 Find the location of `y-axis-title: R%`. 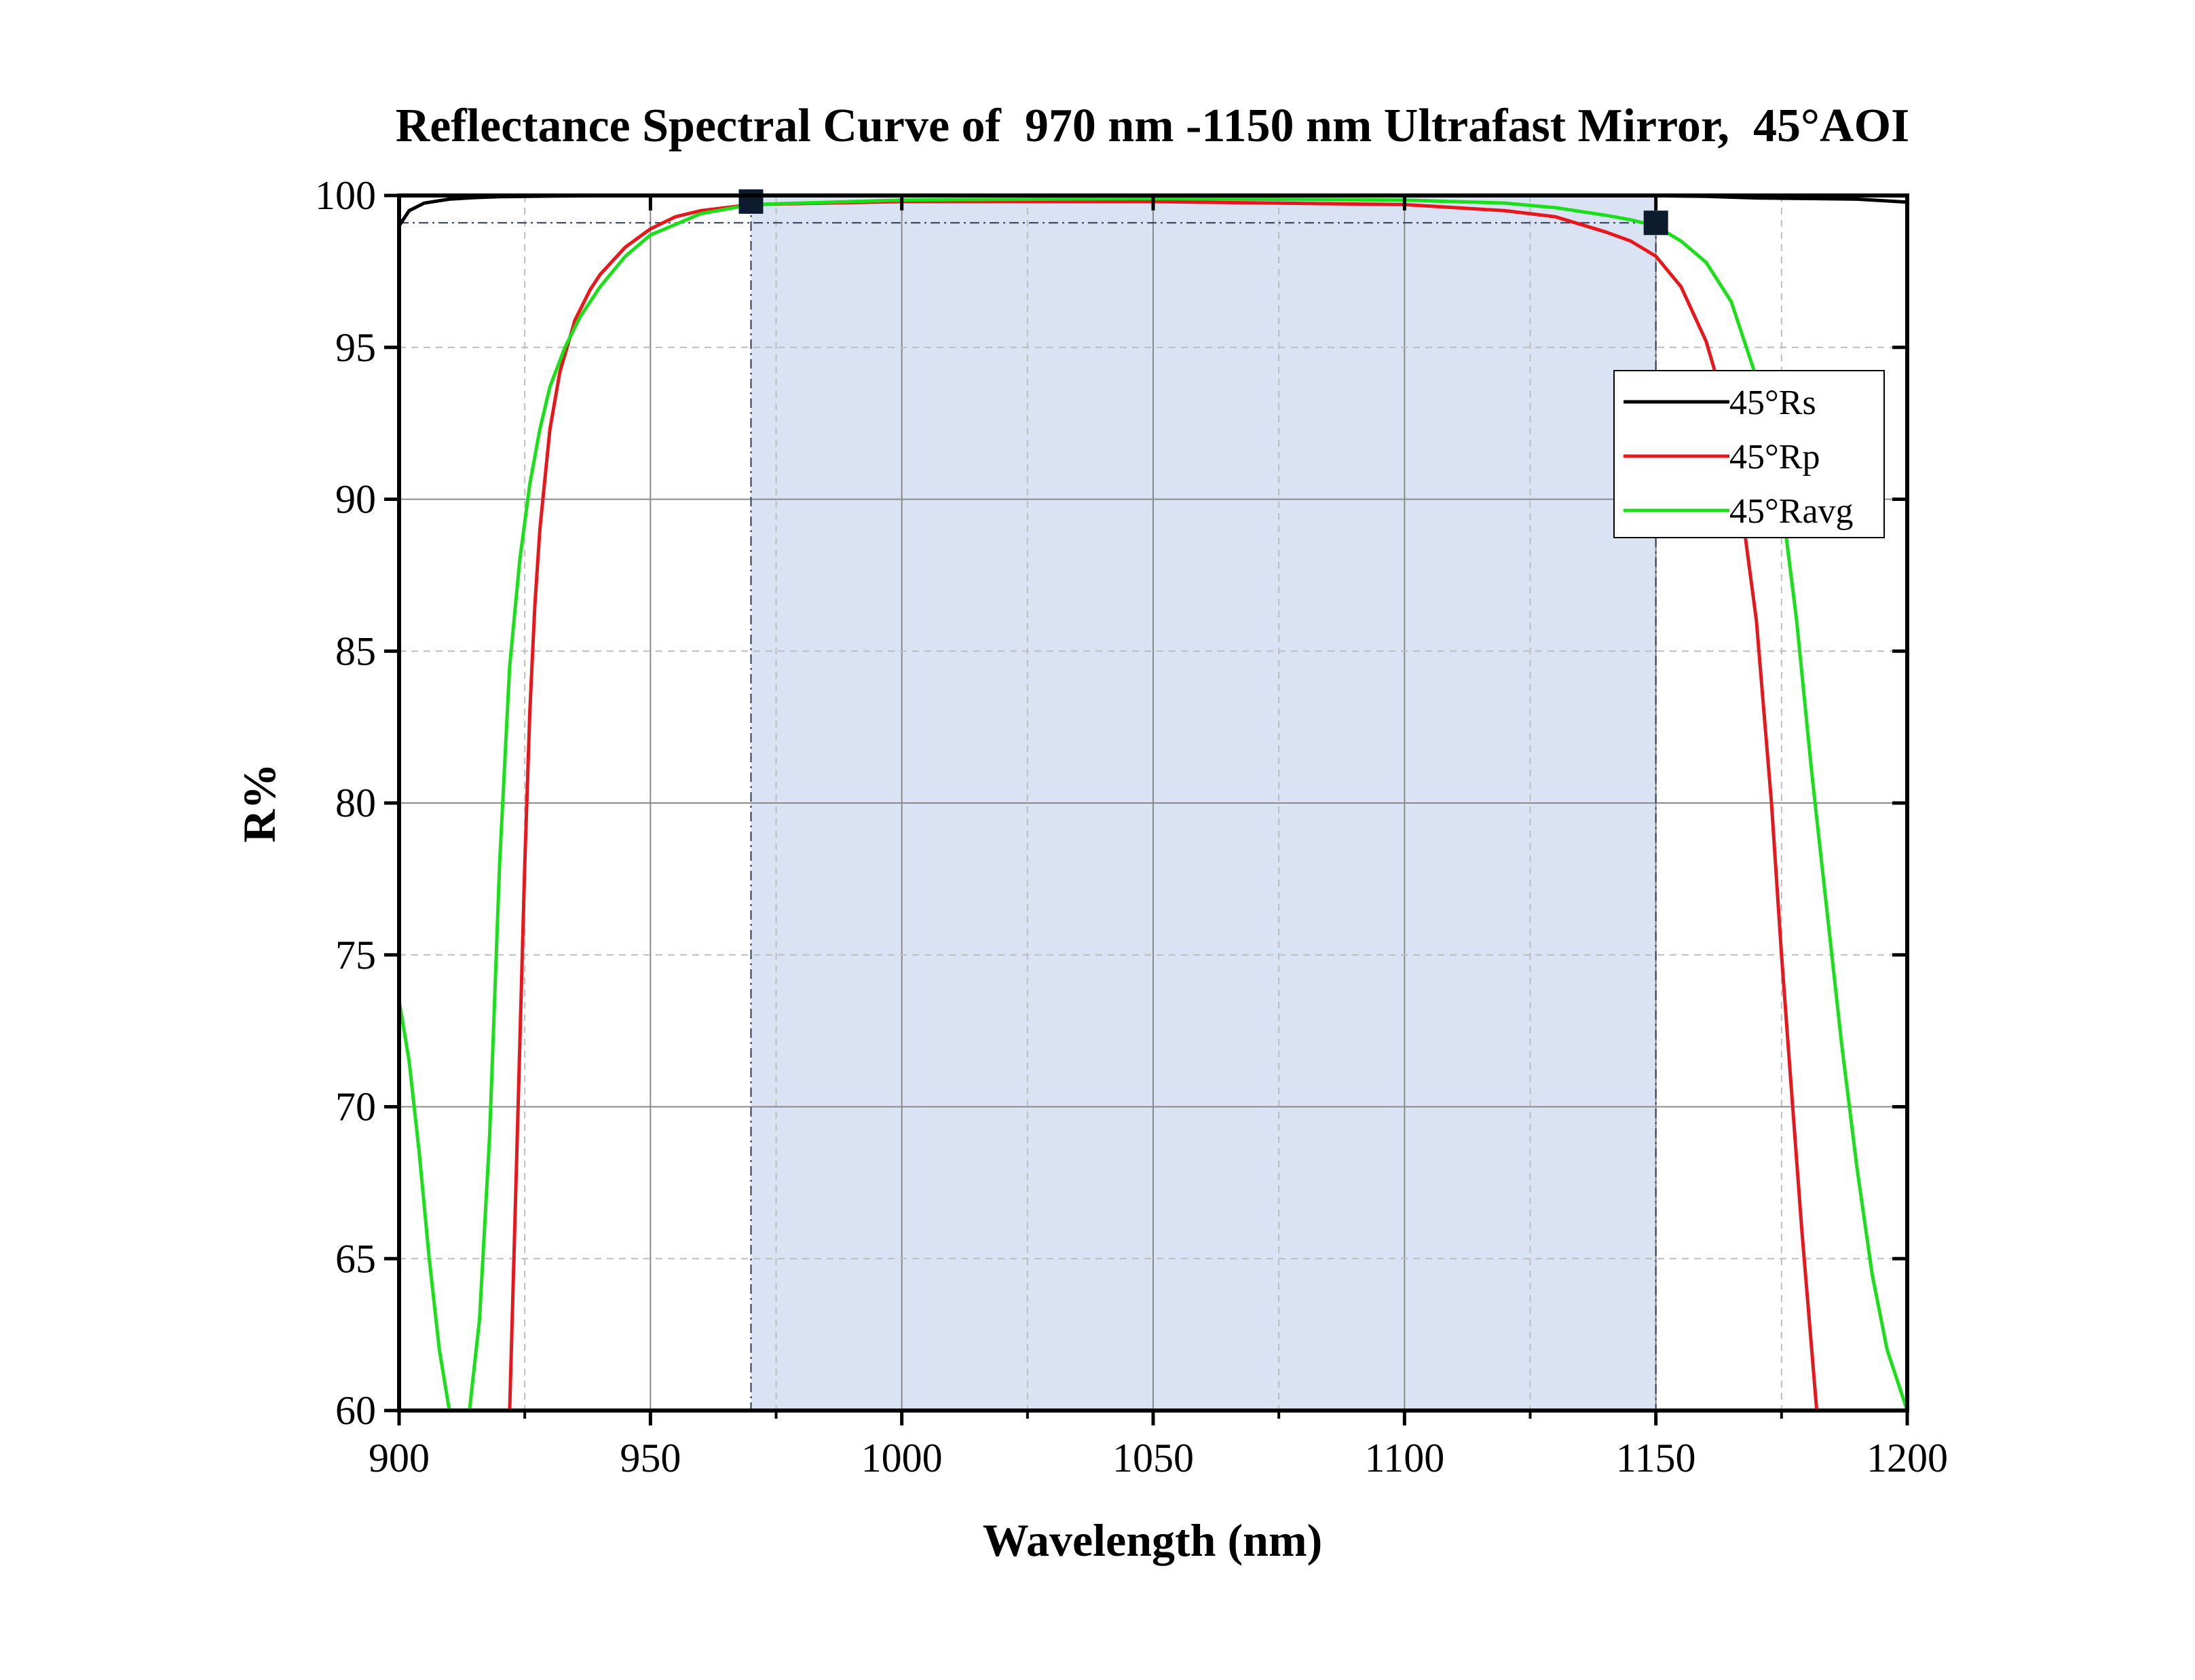

y-axis-title: R% is located at coordinates (259, 803).